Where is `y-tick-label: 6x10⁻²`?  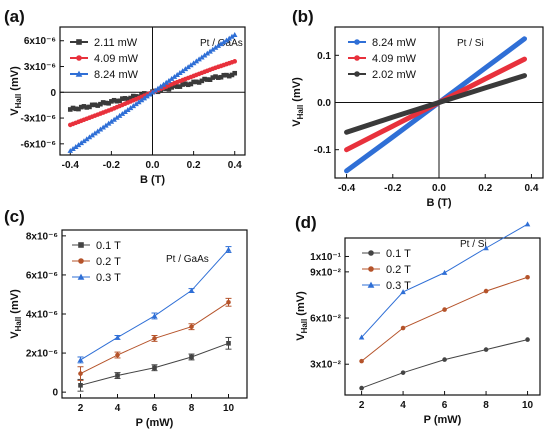
y-tick-label: 6x10⁻² is located at coordinates (326, 319).